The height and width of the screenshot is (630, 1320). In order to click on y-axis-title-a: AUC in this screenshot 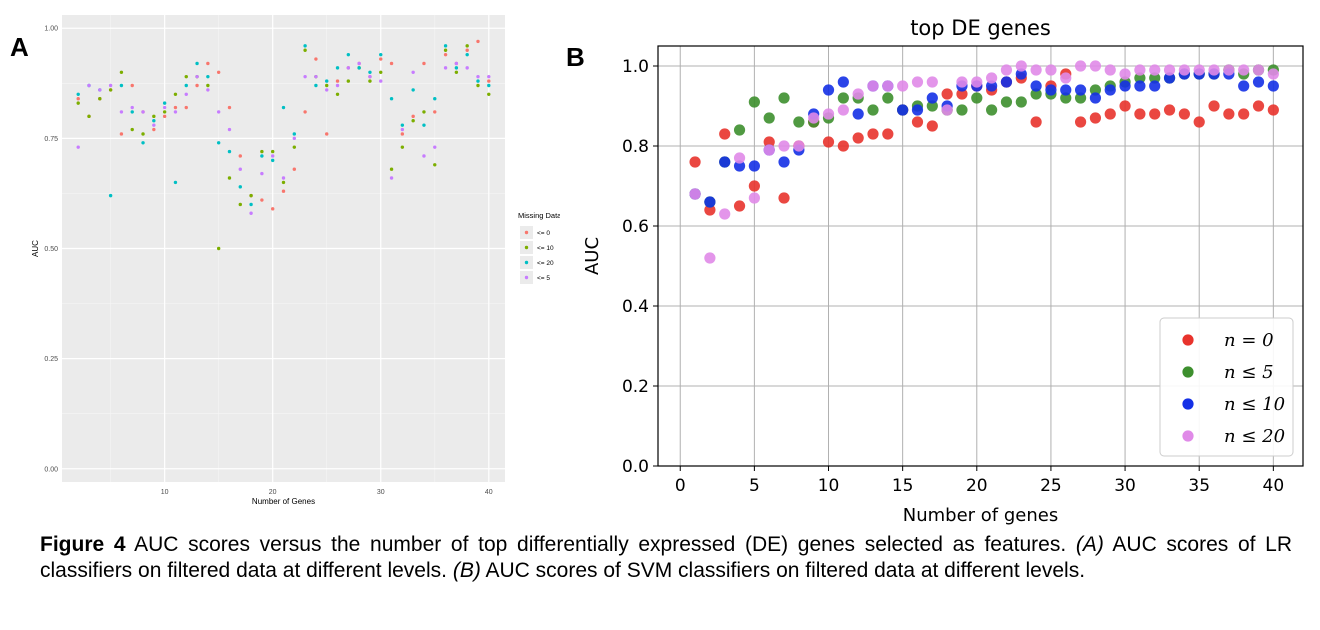, I will do `click(35, 248)`.